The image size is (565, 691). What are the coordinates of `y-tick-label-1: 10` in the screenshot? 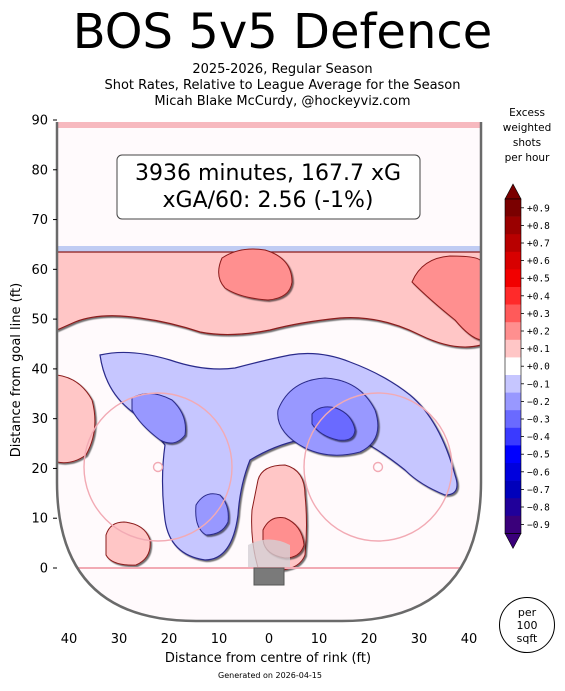 It's located at (39, 519).